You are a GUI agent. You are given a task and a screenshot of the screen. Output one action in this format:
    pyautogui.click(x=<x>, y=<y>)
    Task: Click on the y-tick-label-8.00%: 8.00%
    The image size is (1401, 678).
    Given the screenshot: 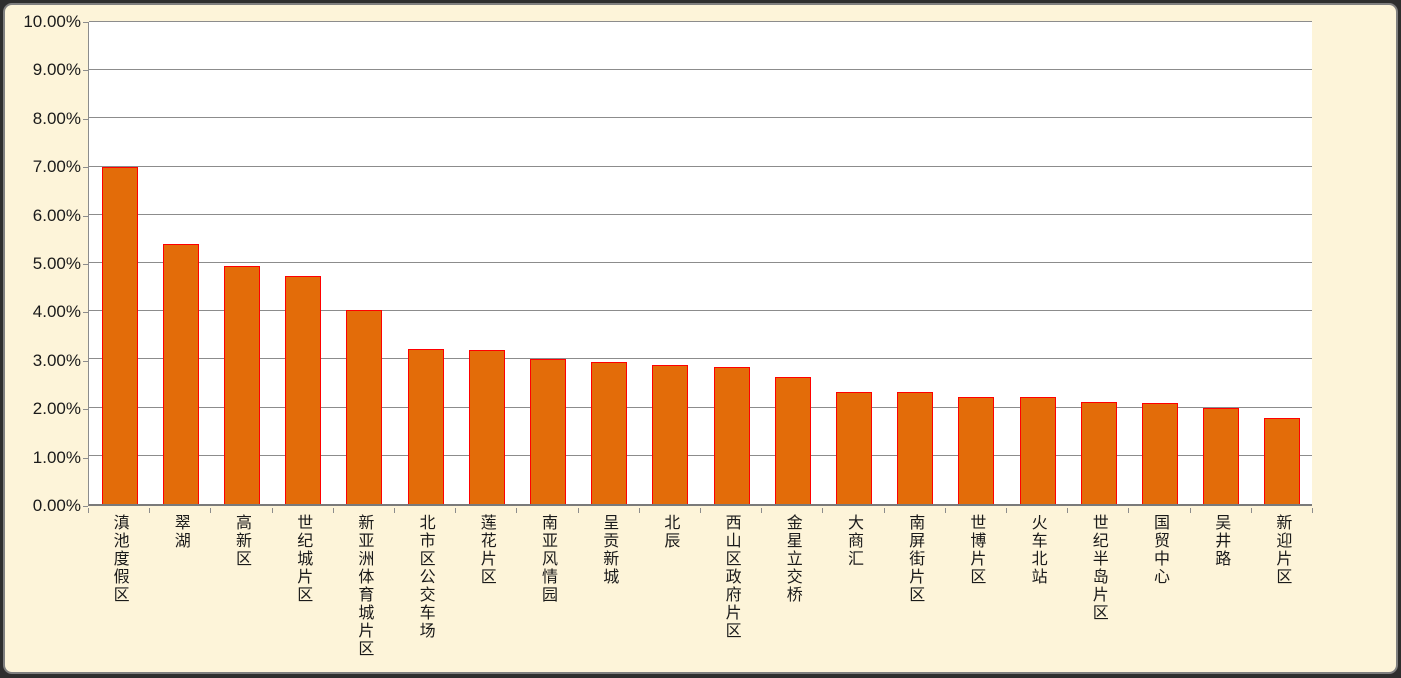 What is the action you would take?
    pyautogui.click(x=56, y=118)
    